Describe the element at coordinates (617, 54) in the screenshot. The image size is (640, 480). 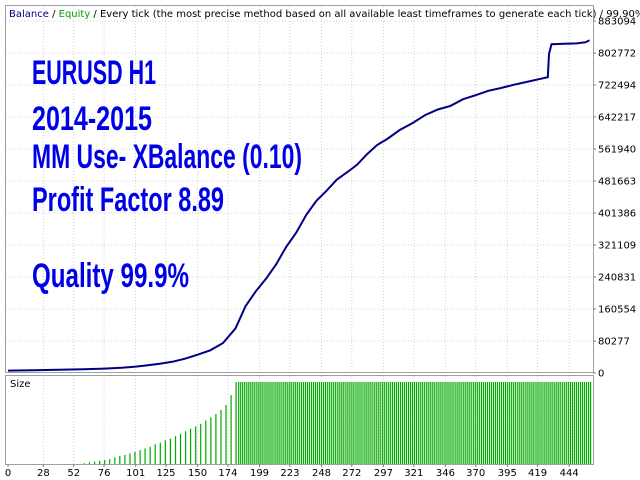
I see `y-tick-label: 802772` at that location.